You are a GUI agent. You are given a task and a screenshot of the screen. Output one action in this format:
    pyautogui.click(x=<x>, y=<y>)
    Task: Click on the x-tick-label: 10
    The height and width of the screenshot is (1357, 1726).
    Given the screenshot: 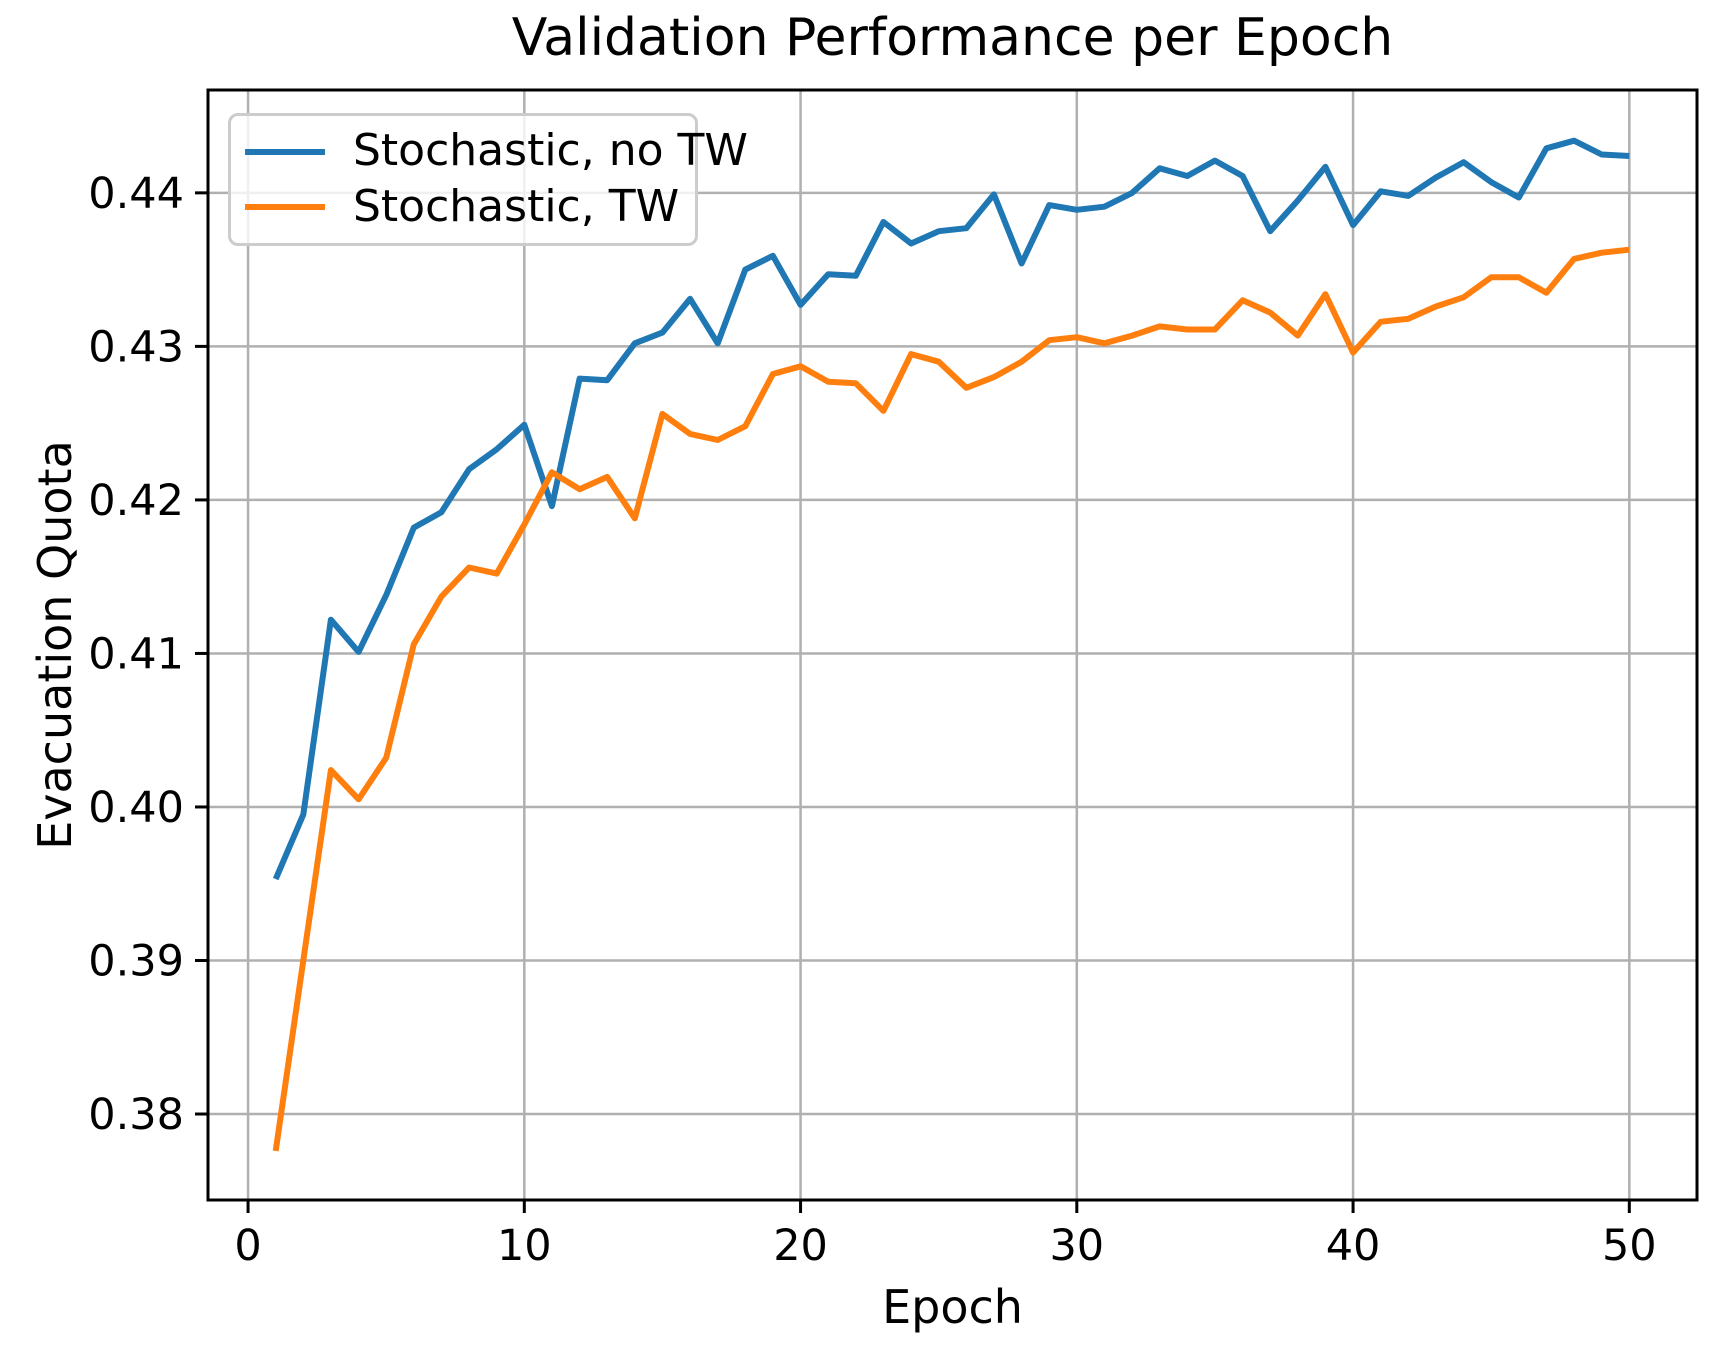 What is the action you would take?
    pyautogui.click(x=524, y=1246)
    